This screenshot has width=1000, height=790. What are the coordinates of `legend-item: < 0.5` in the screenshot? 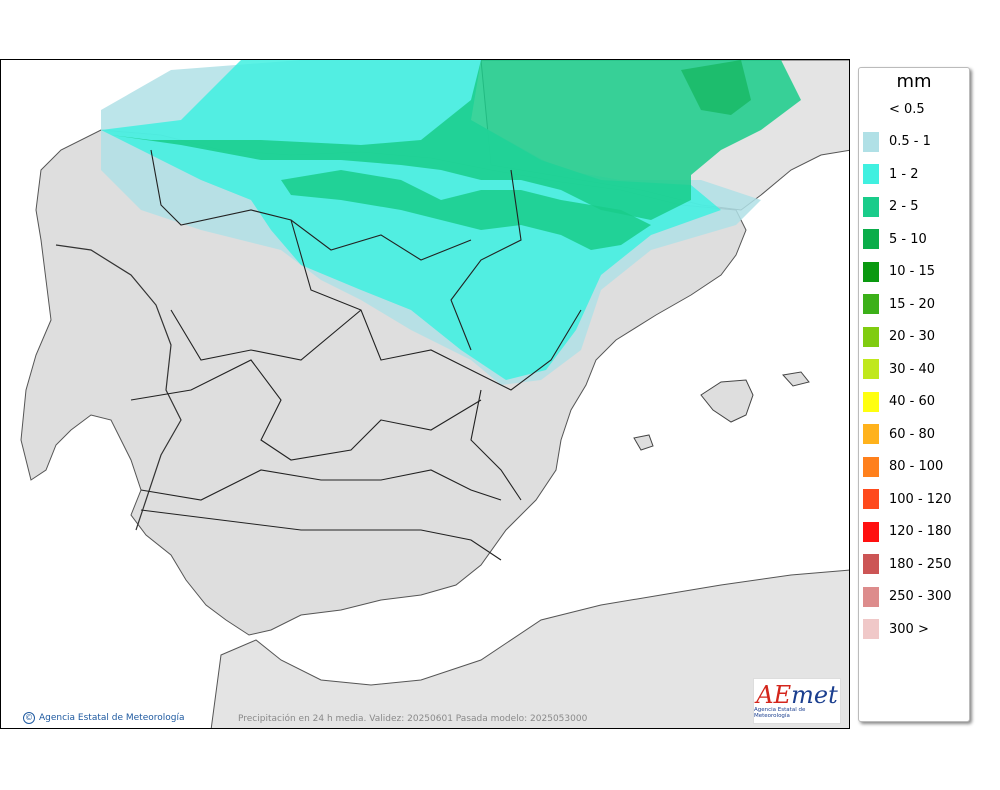 It's located at (894, 109).